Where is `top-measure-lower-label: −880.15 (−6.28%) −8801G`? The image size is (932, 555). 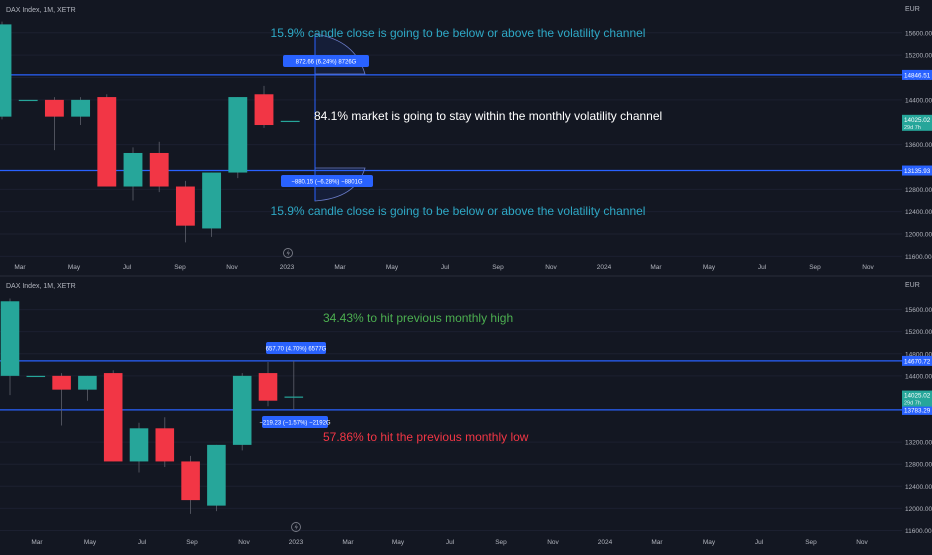 top-measure-lower-label: −880.15 (−6.28%) −8801G is located at coordinates (327, 183).